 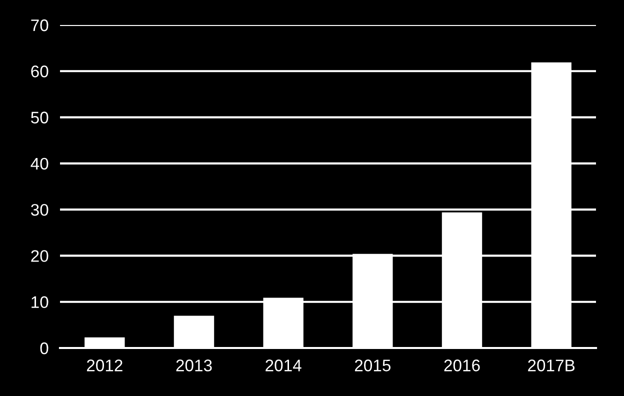 I want to click on x-tick-label: 2016, so click(x=462, y=366).